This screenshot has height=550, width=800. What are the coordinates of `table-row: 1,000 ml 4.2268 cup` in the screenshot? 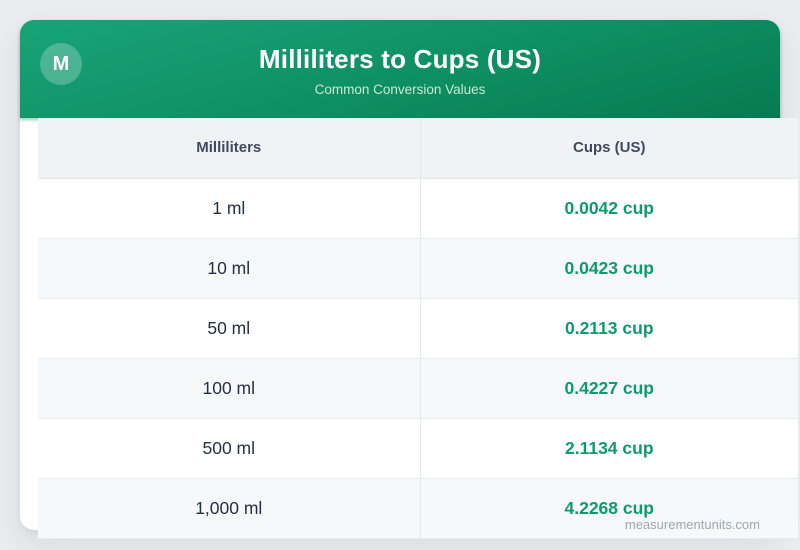 It's located at (418, 508).